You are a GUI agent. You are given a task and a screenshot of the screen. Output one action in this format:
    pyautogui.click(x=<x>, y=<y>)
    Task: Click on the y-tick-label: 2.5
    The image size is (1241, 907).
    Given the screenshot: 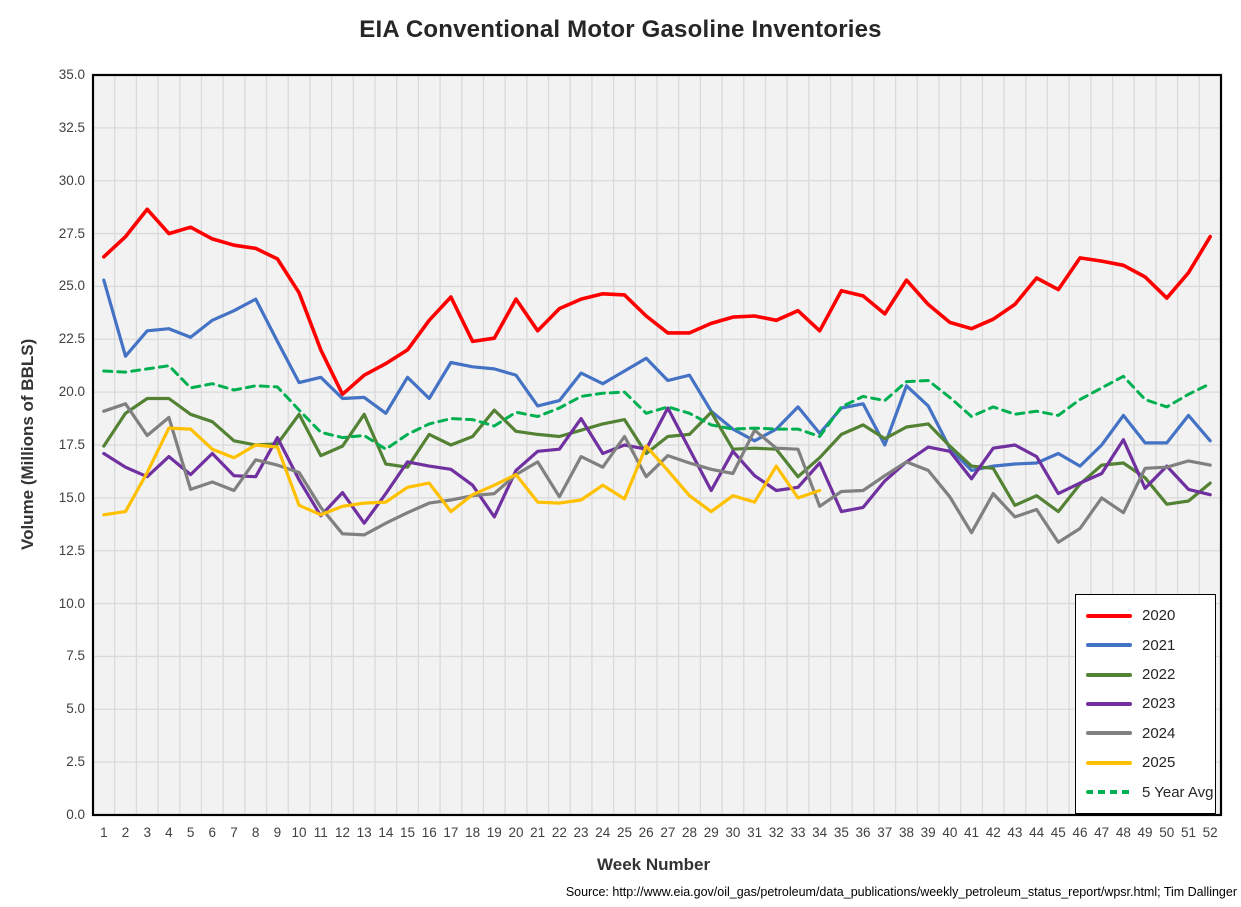 What is the action you would take?
    pyautogui.click(x=75, y=762)
    